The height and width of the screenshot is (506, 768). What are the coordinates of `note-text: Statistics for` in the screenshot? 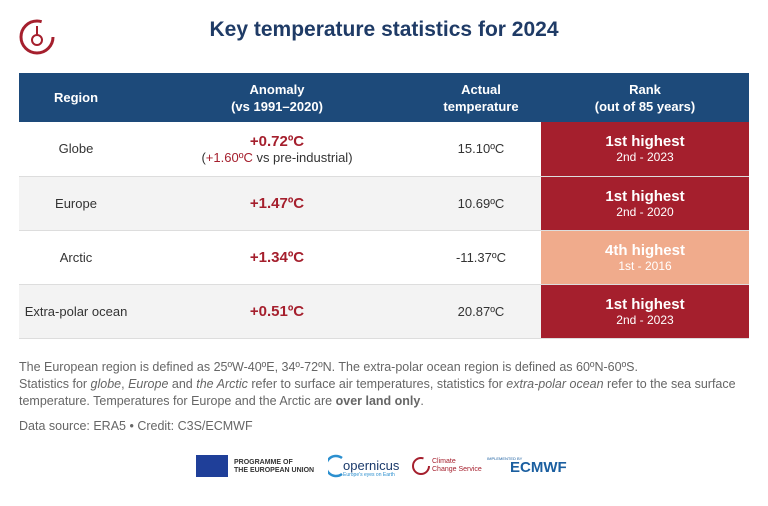 It's located at (55, 384).